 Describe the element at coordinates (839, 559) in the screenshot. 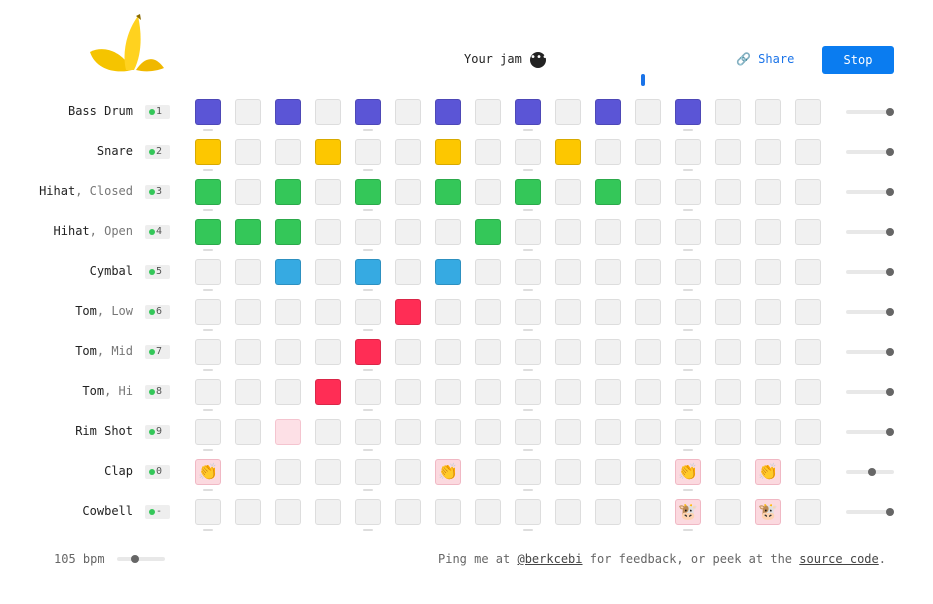

I see `source-link: source code` at that location.